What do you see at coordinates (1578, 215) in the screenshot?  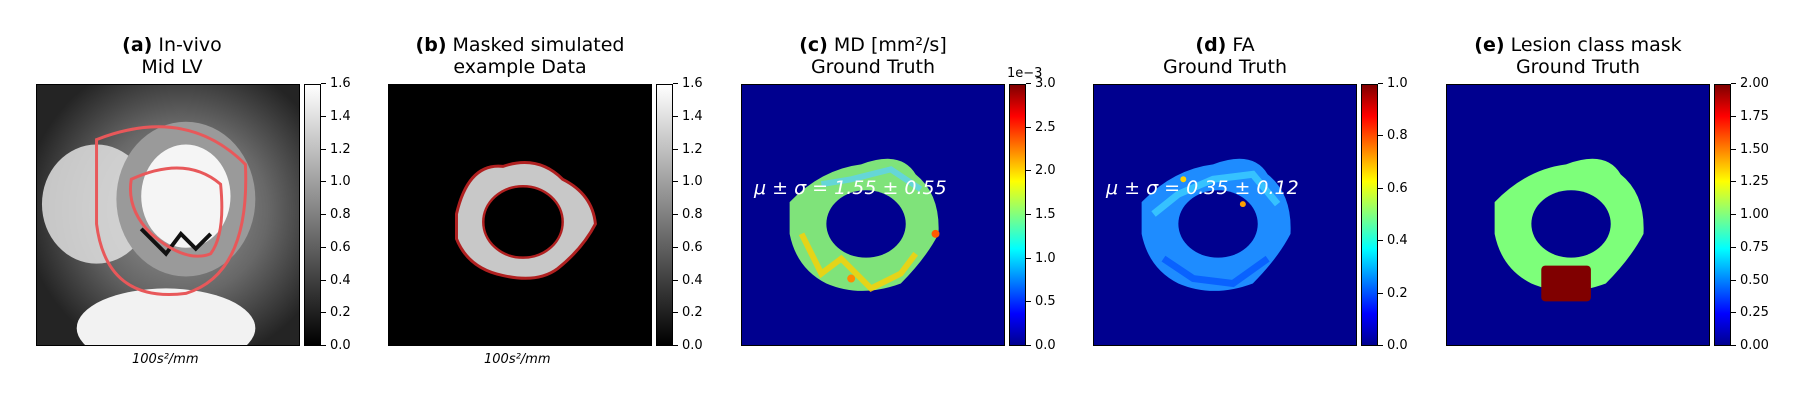 I see `panel-e-image` at bounding box center [1578, 215].